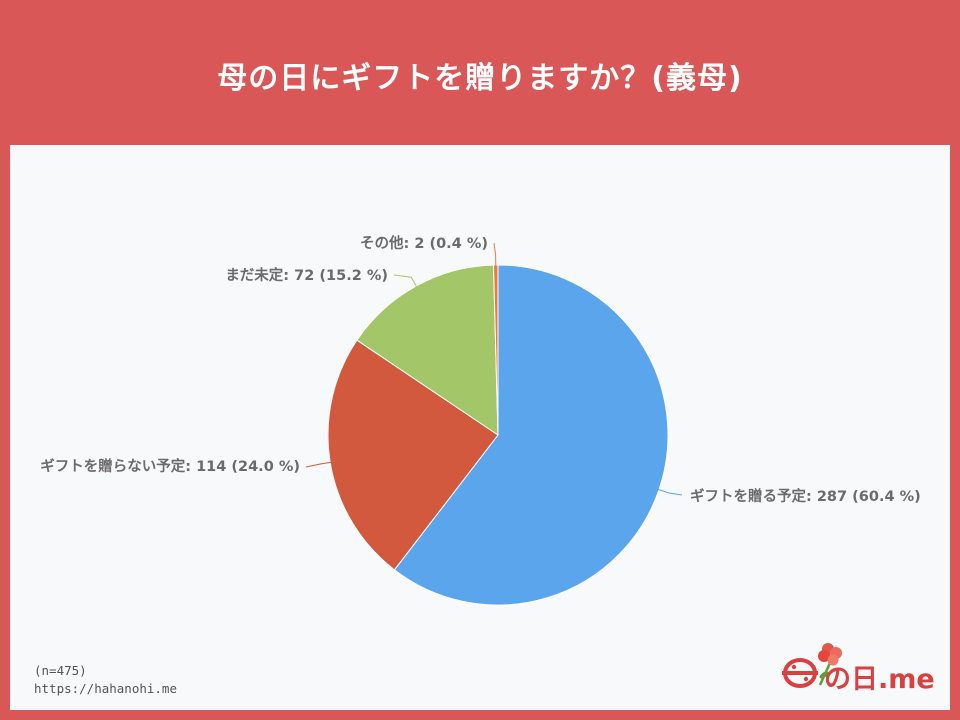 The height and width of the screenshot is (720, 960). What do you see at coordinates (424, 243) in the screenshot?
I see `slice-label-3: その他: 2 (0.4 %)` at bounding box center [424, 243].